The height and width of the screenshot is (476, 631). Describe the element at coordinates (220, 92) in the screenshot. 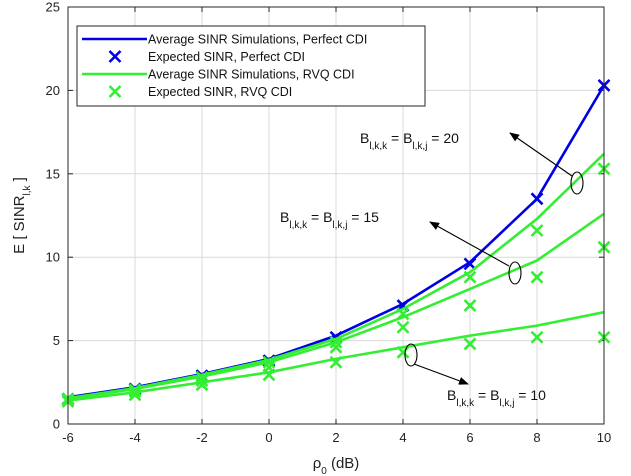

I see `legend-entry-label: Expected SINR, RVQ CDI` at that location.